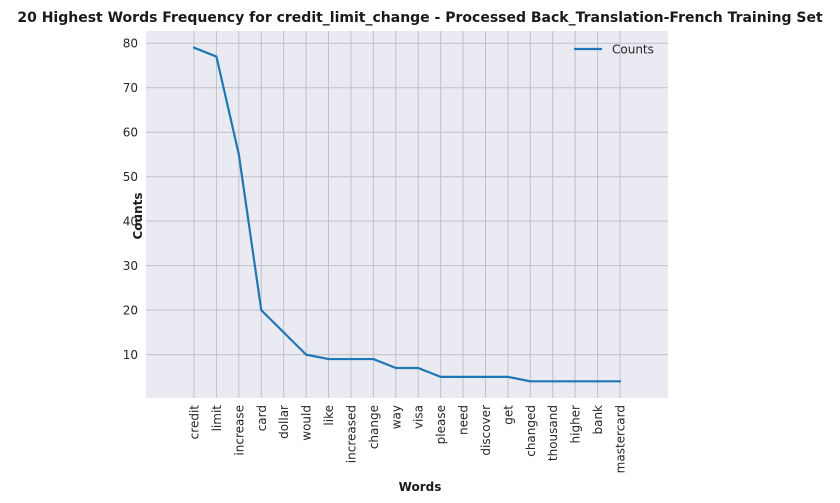 The height and width of the screenshot is (503, 840). Describe the element at coordinates (464, 420) in the screenshot. I see `x-tick-label: need` at that location.